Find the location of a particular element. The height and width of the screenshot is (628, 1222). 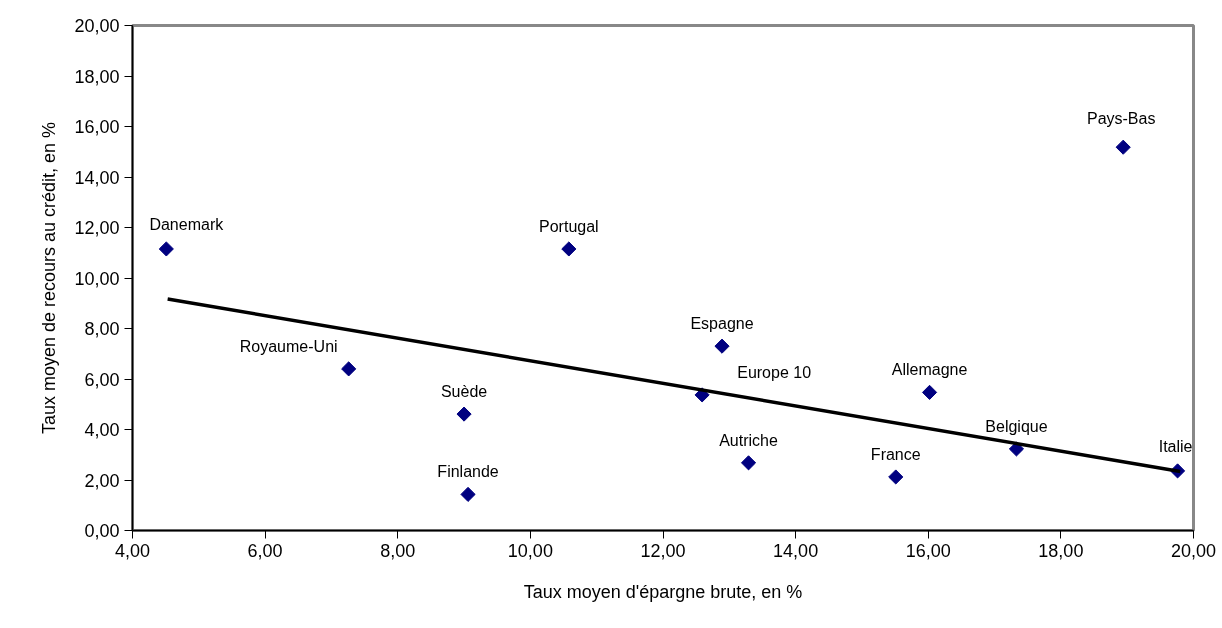

y-tick-label: 18,00 is located at coordinates (97, 76).